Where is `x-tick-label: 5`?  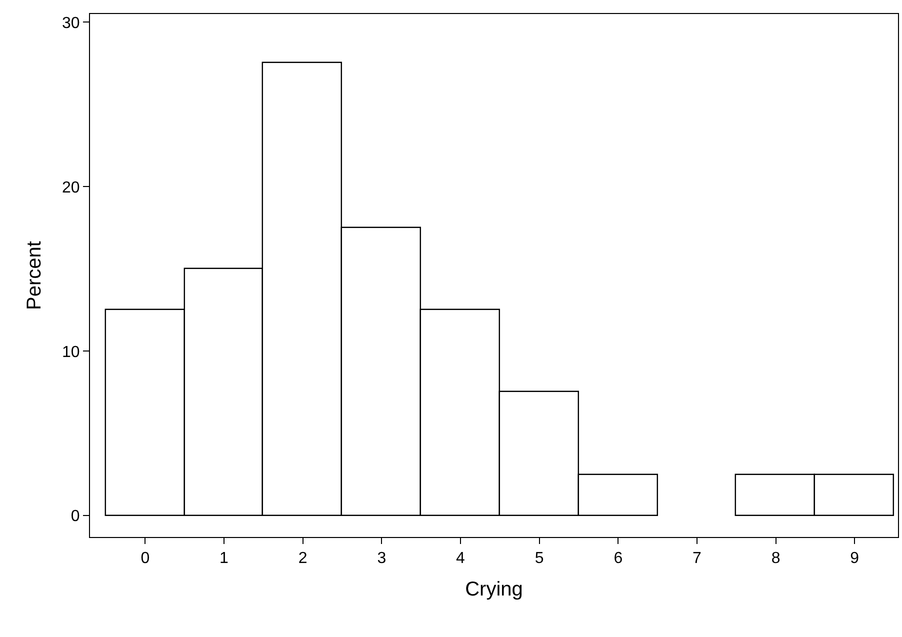 x-tick-label: 5 is located at coordinates (539, 559).